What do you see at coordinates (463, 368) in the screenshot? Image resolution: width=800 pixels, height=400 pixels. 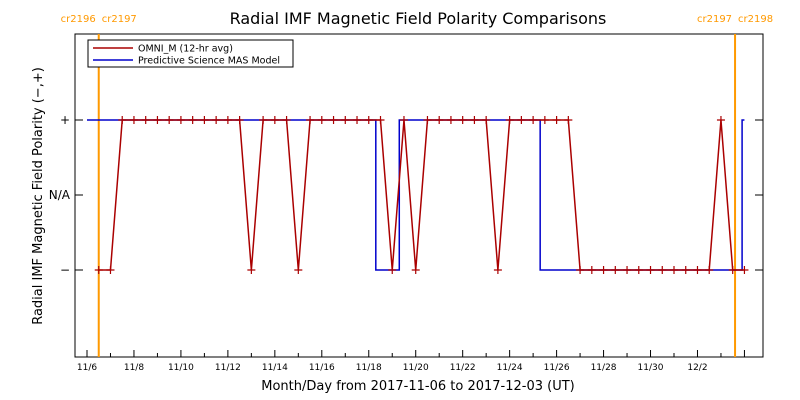 I see `x-tick-label: 11/22` at bounding box center [463, 368].